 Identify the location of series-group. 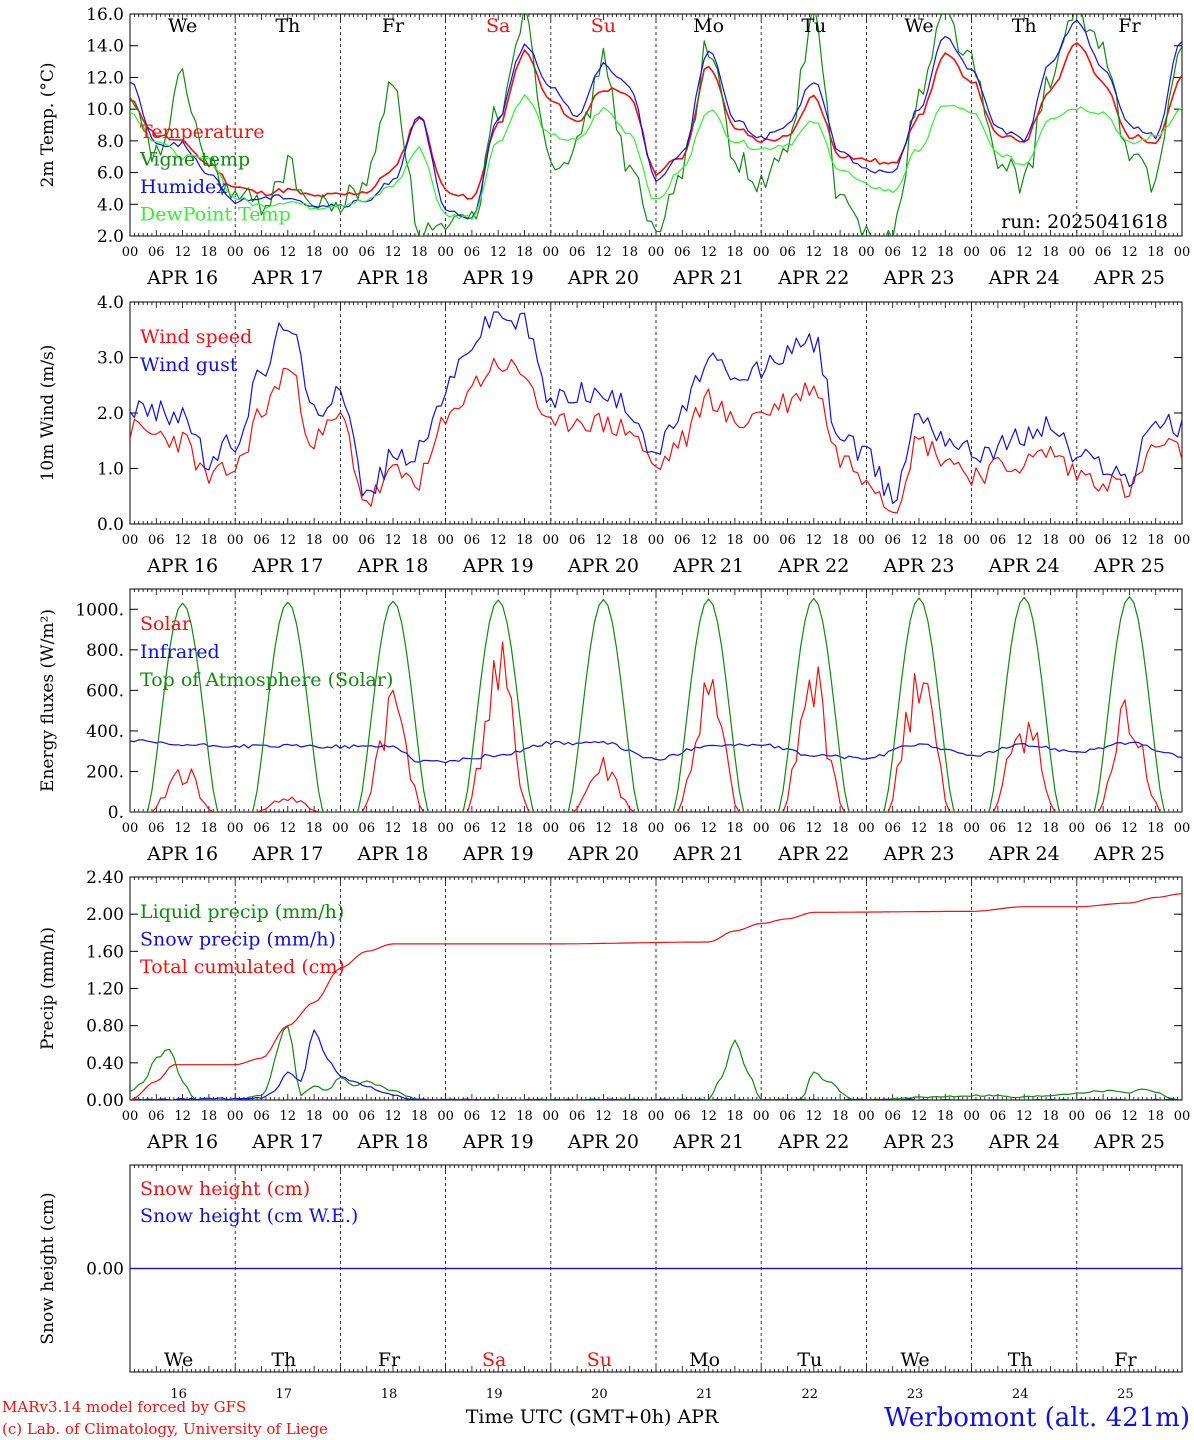
(656, 125).